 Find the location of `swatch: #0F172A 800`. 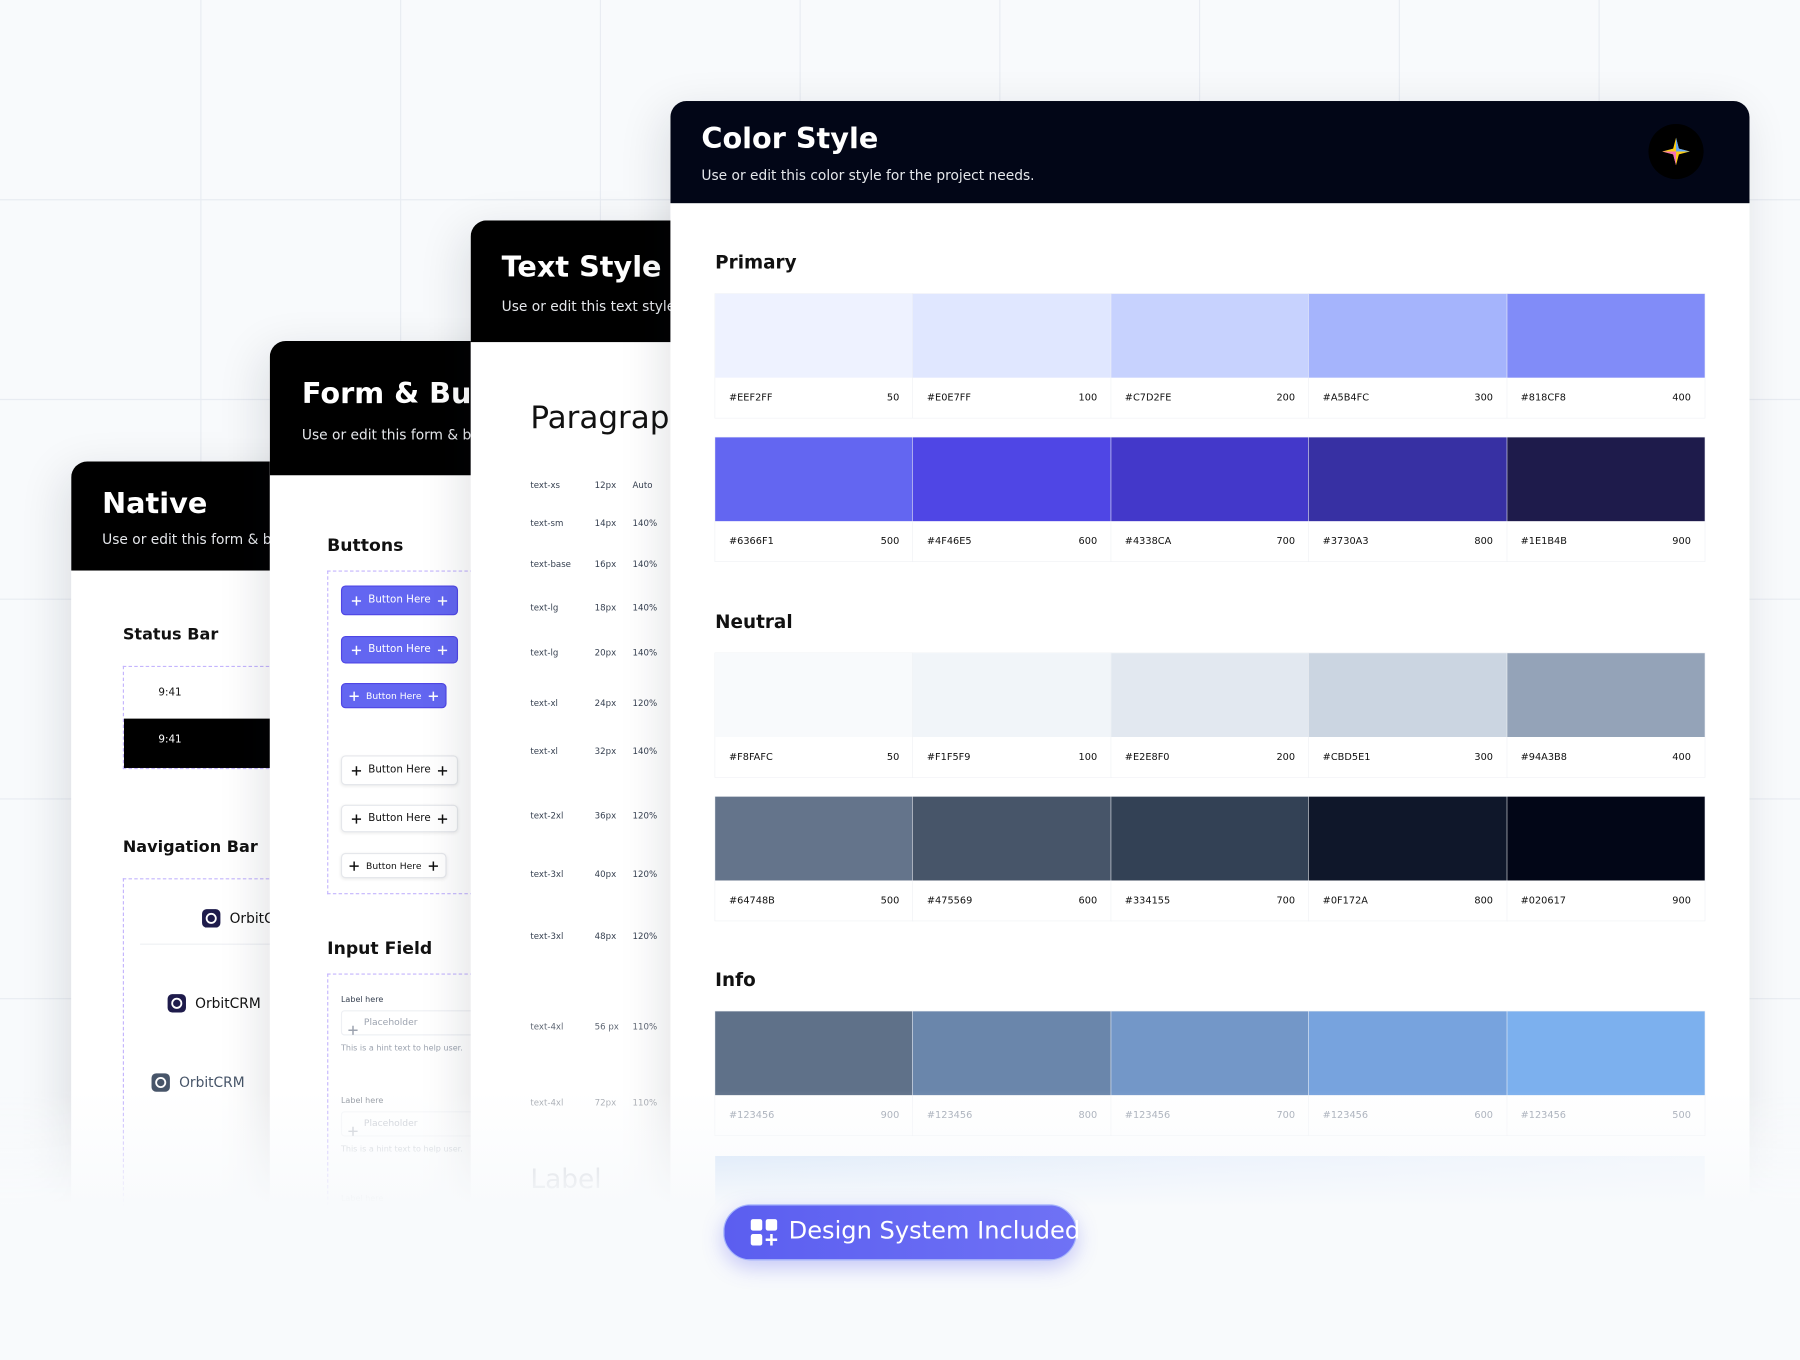

swatch: #0F172A 800 is located at coordinates (1407, 858).